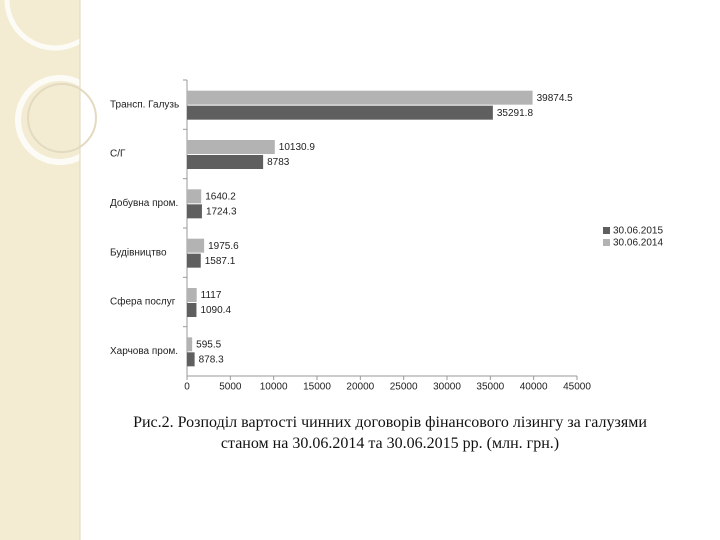 The width and height of the screenshot is (720, 540). Describe the element at coordinates (577, 387) in the screenshot. I see `x-tick-label: 45000` at that location.